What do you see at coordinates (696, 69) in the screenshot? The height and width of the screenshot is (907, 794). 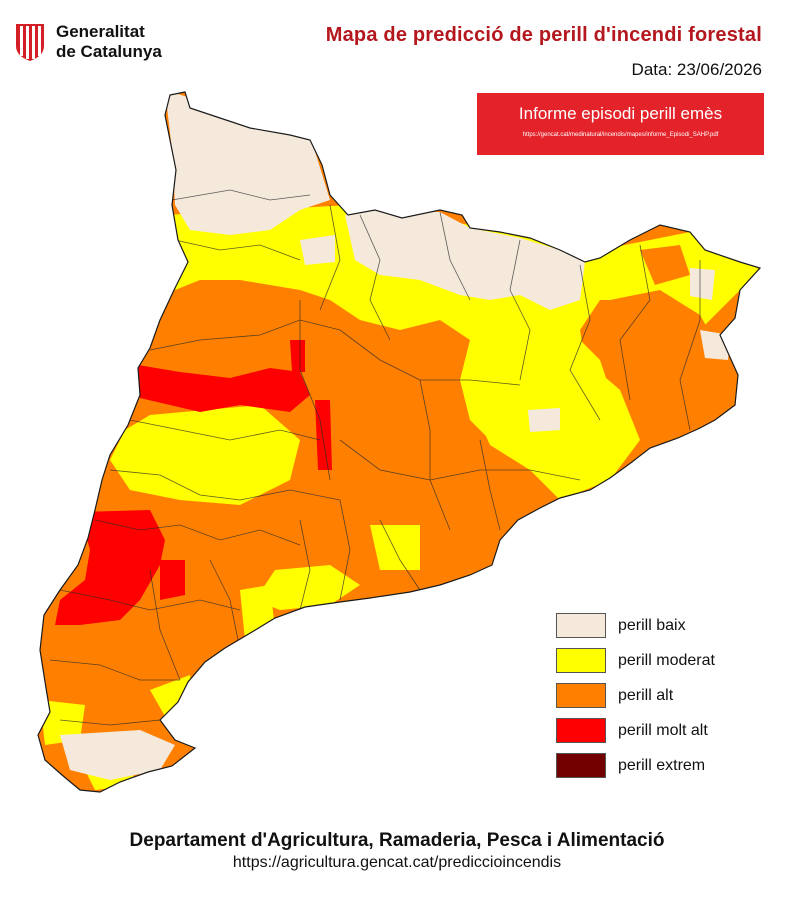 I see `map-date: Data: 23/06/2026` at bounding box center [696, 69].